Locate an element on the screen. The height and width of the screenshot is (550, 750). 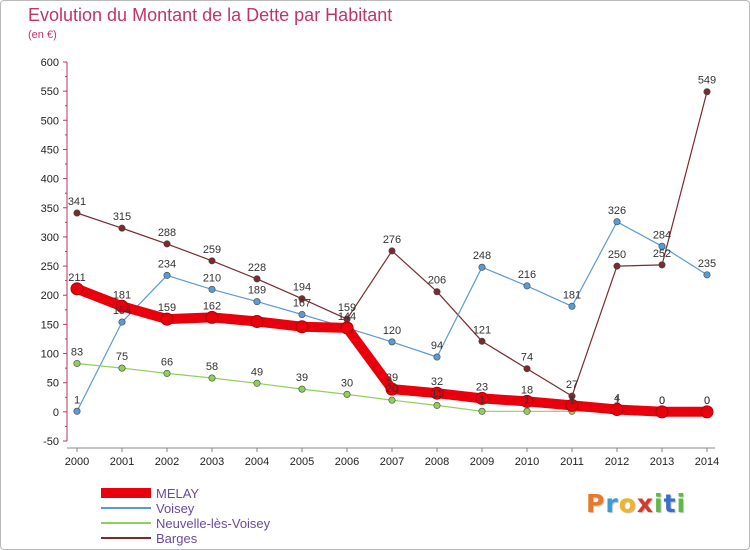
data-label-voisey: 154 is located at coordinates (122, 311).